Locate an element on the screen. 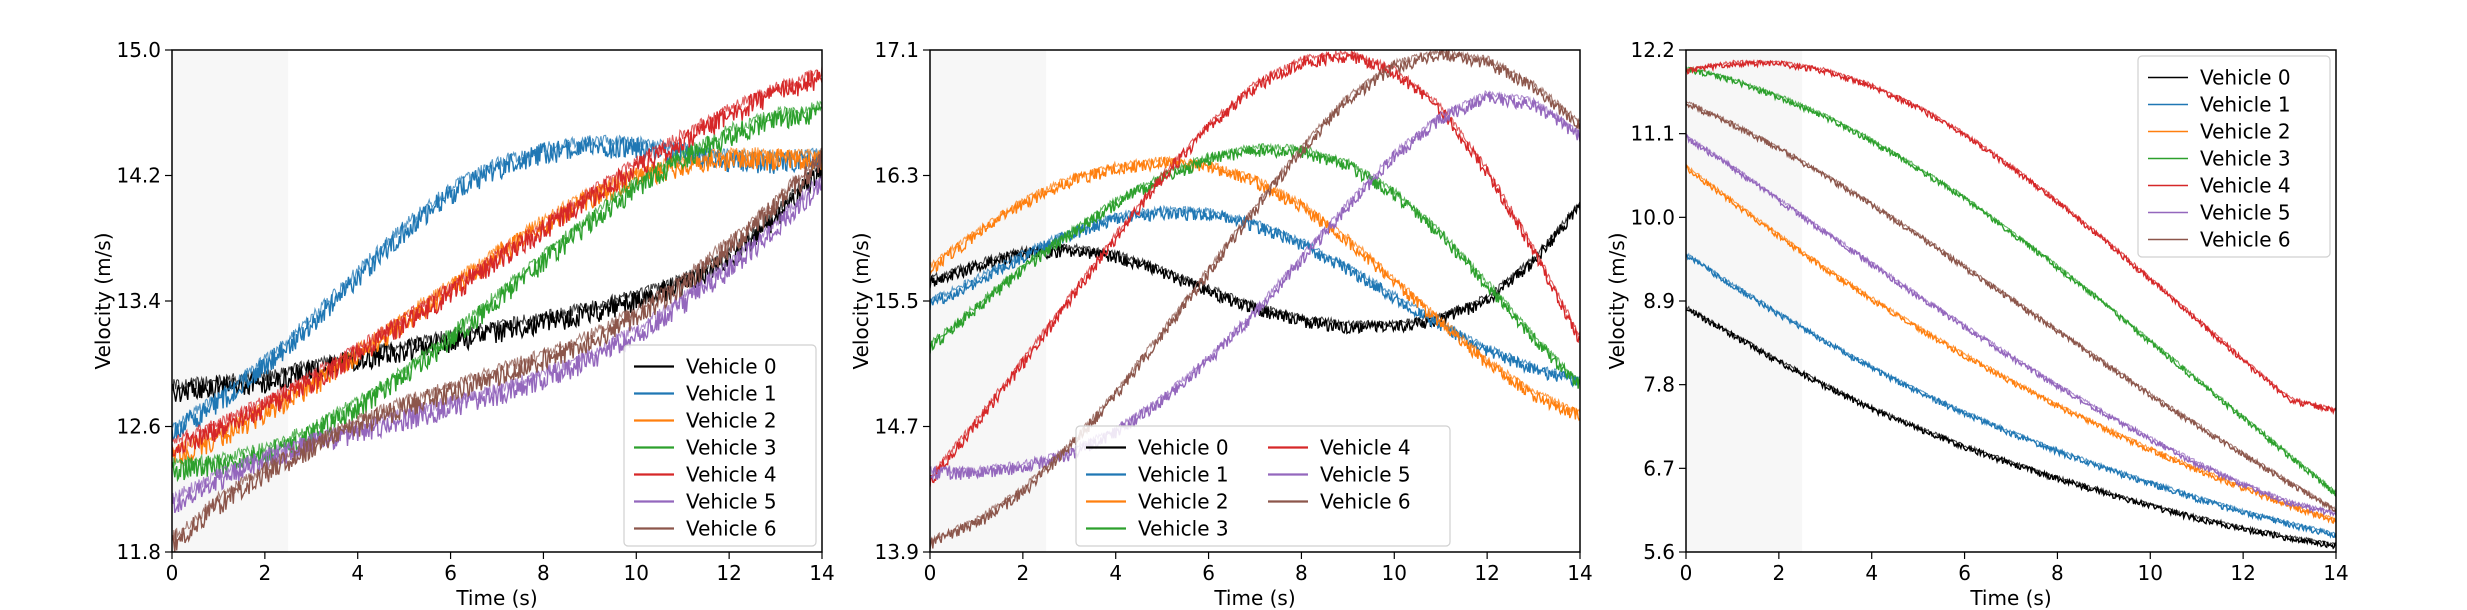 This screenshot has height=610, width=2467. y-tick-label: 17.1 is located at coordinates (896, 50).